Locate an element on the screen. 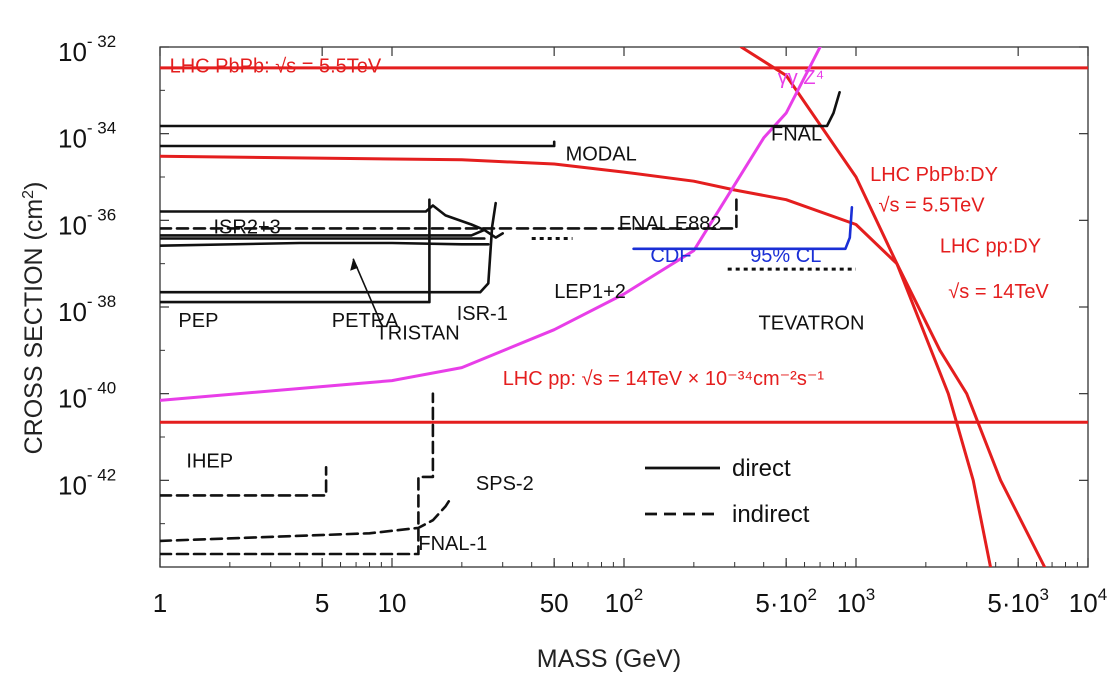  y-tick-label: 10- 42 is located at coordinates (87, 482).